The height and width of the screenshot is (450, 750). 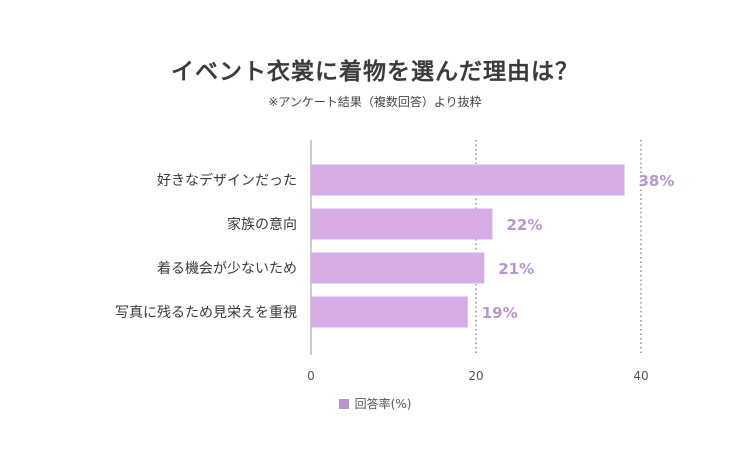 What do you see at coordinates (227, 269) in the screenshot?
I see `category-label-3: 着る機会が少ないため` at bounding box center [227, 269].